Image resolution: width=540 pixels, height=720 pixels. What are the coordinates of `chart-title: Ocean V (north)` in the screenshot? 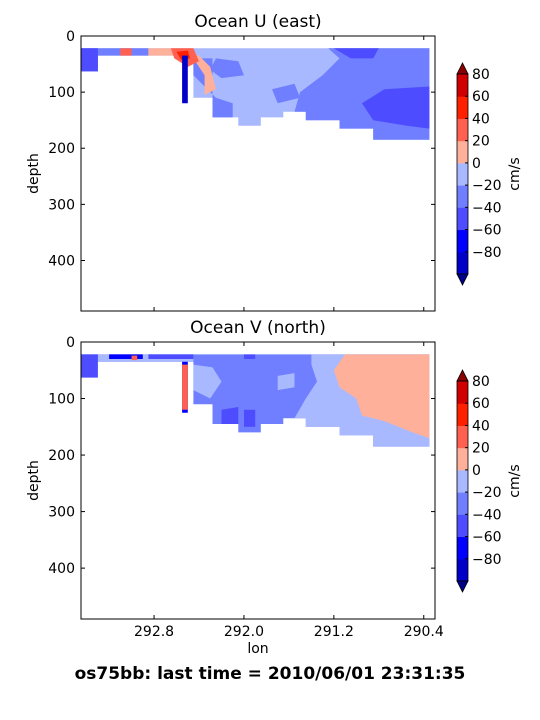 It's located at (258, 328).